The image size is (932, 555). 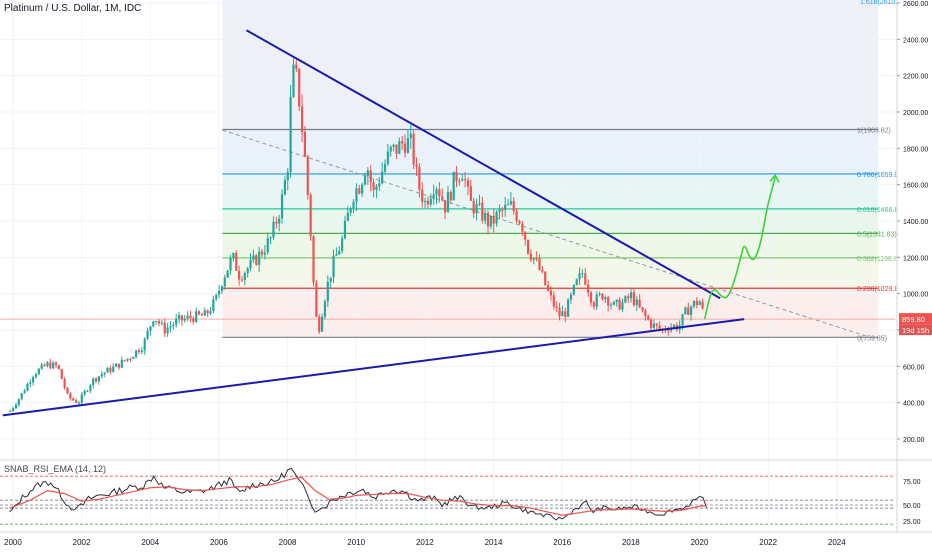 What do you see at coordinates (358, 496) in the screenshot?
I see `rsi-ema-line` at bounding box center [358, 496].